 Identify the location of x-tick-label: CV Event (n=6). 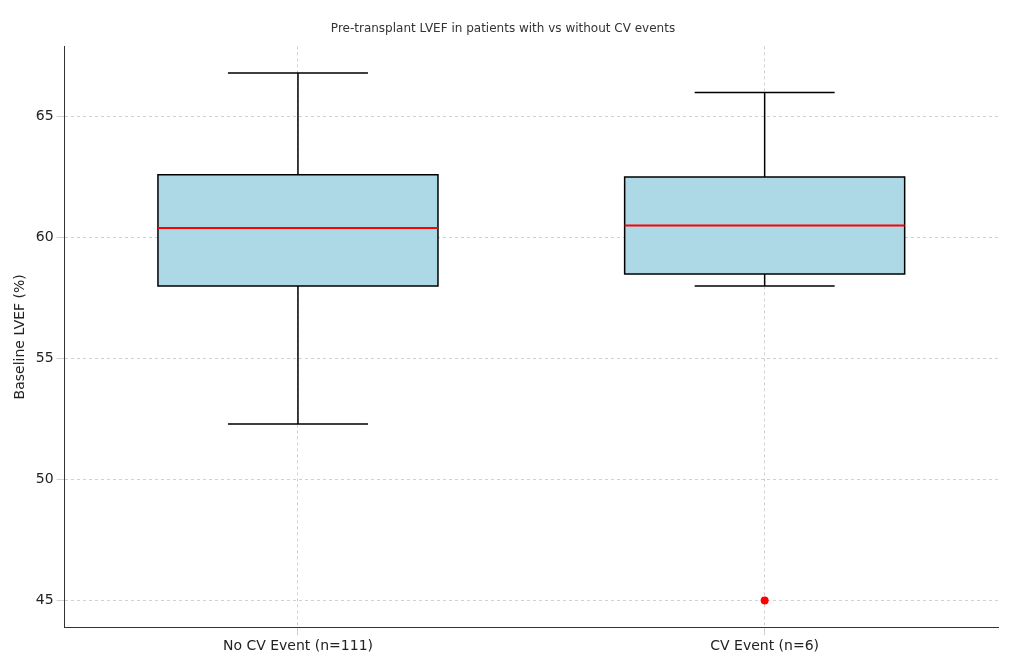
(765, 645).